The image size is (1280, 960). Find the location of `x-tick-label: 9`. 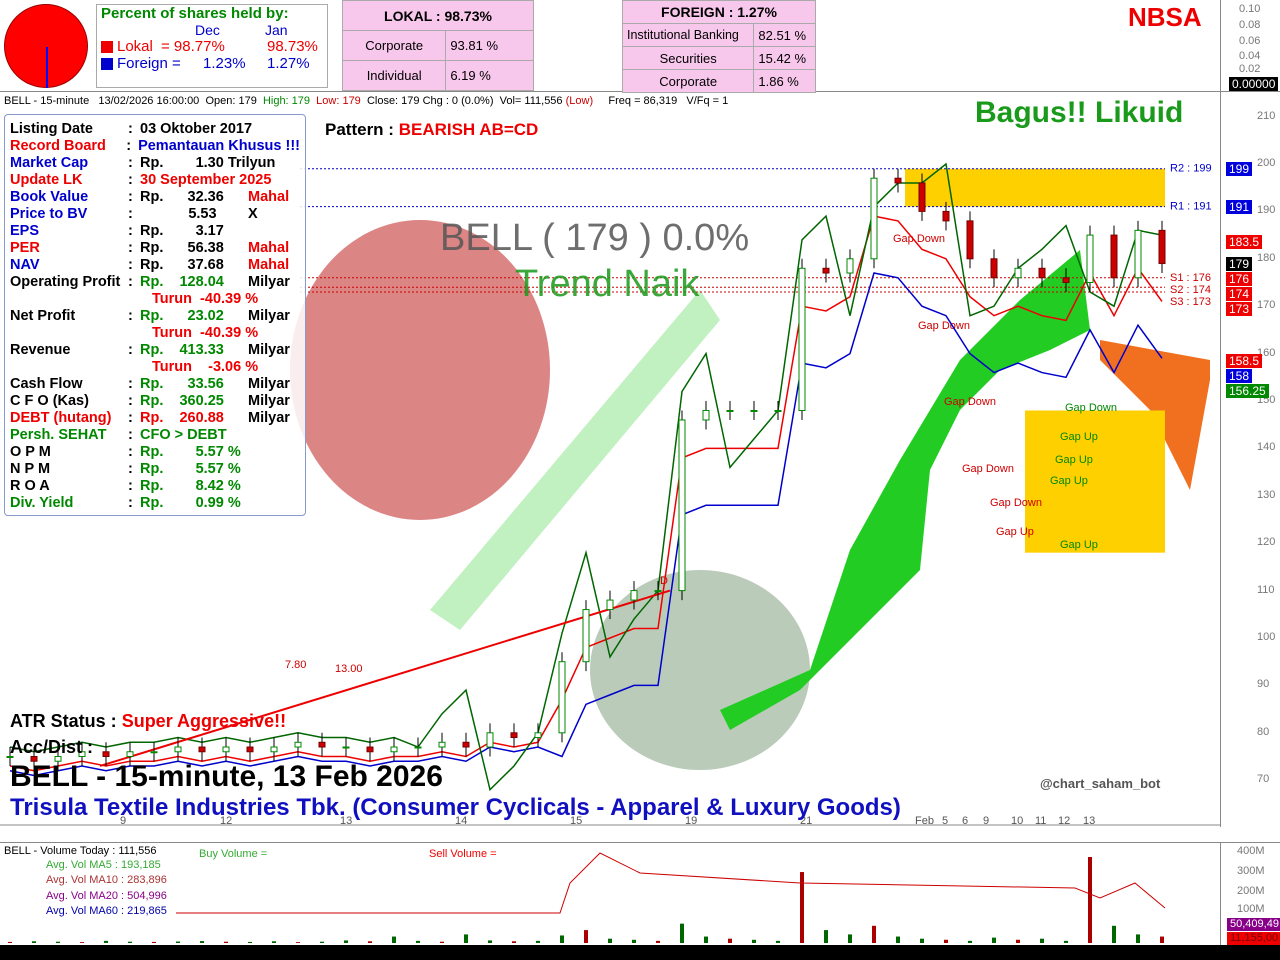

x-tick-label: 9 is located at coordinates (123, 820).